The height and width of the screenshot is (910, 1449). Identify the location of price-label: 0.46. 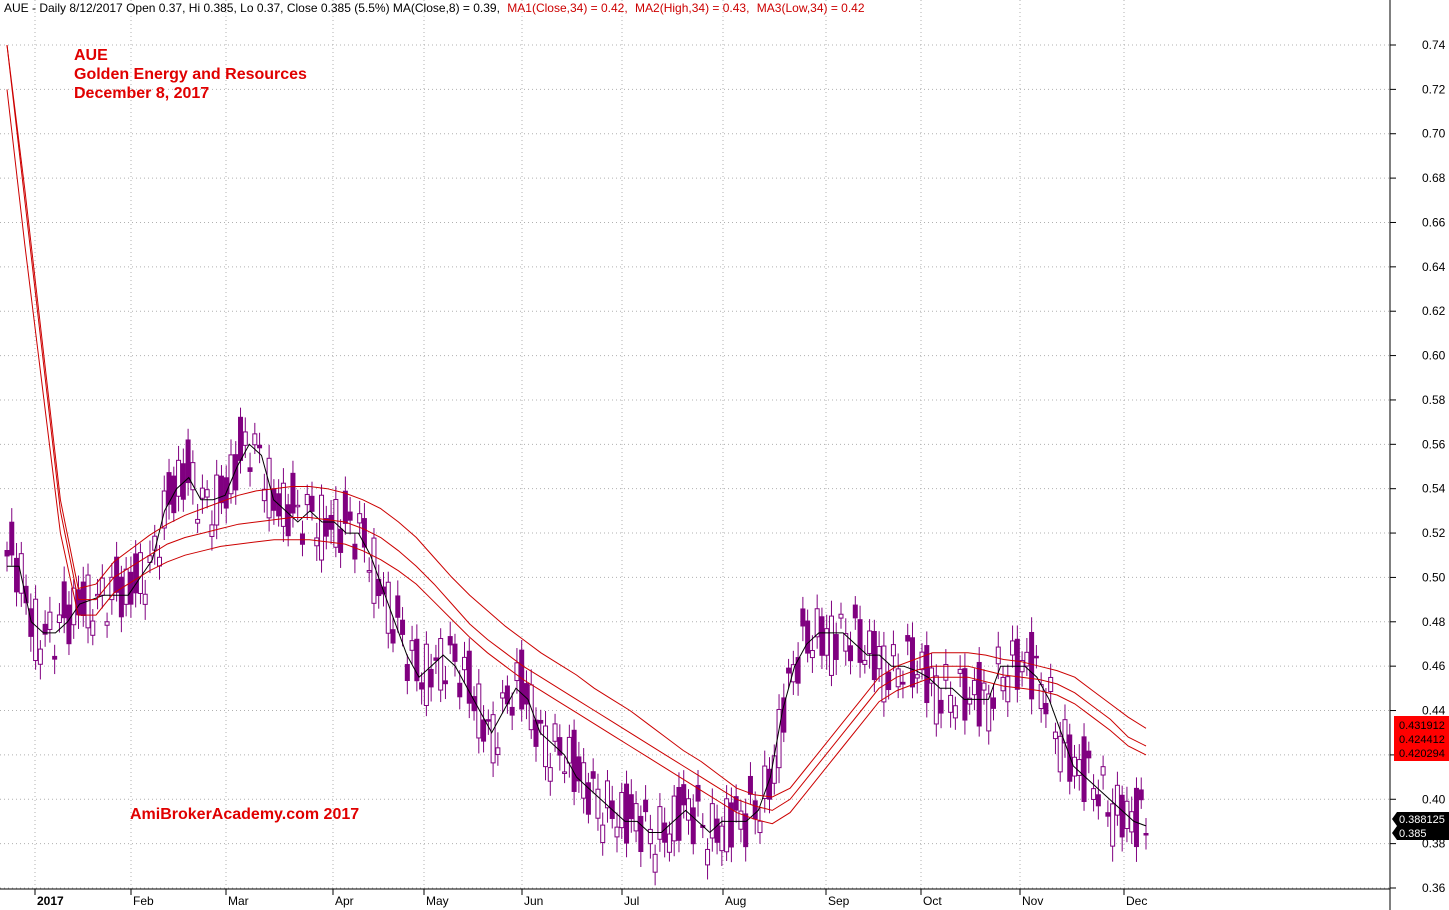
(1434, 666).